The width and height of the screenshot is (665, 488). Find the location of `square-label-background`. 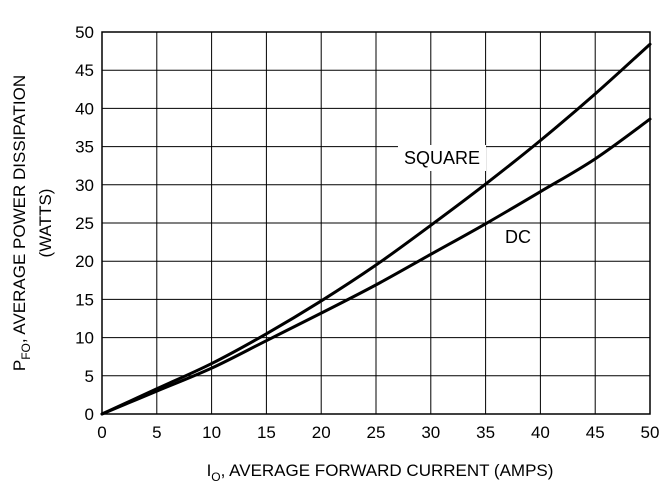

square-label-background is located at coordinates (442, 158).